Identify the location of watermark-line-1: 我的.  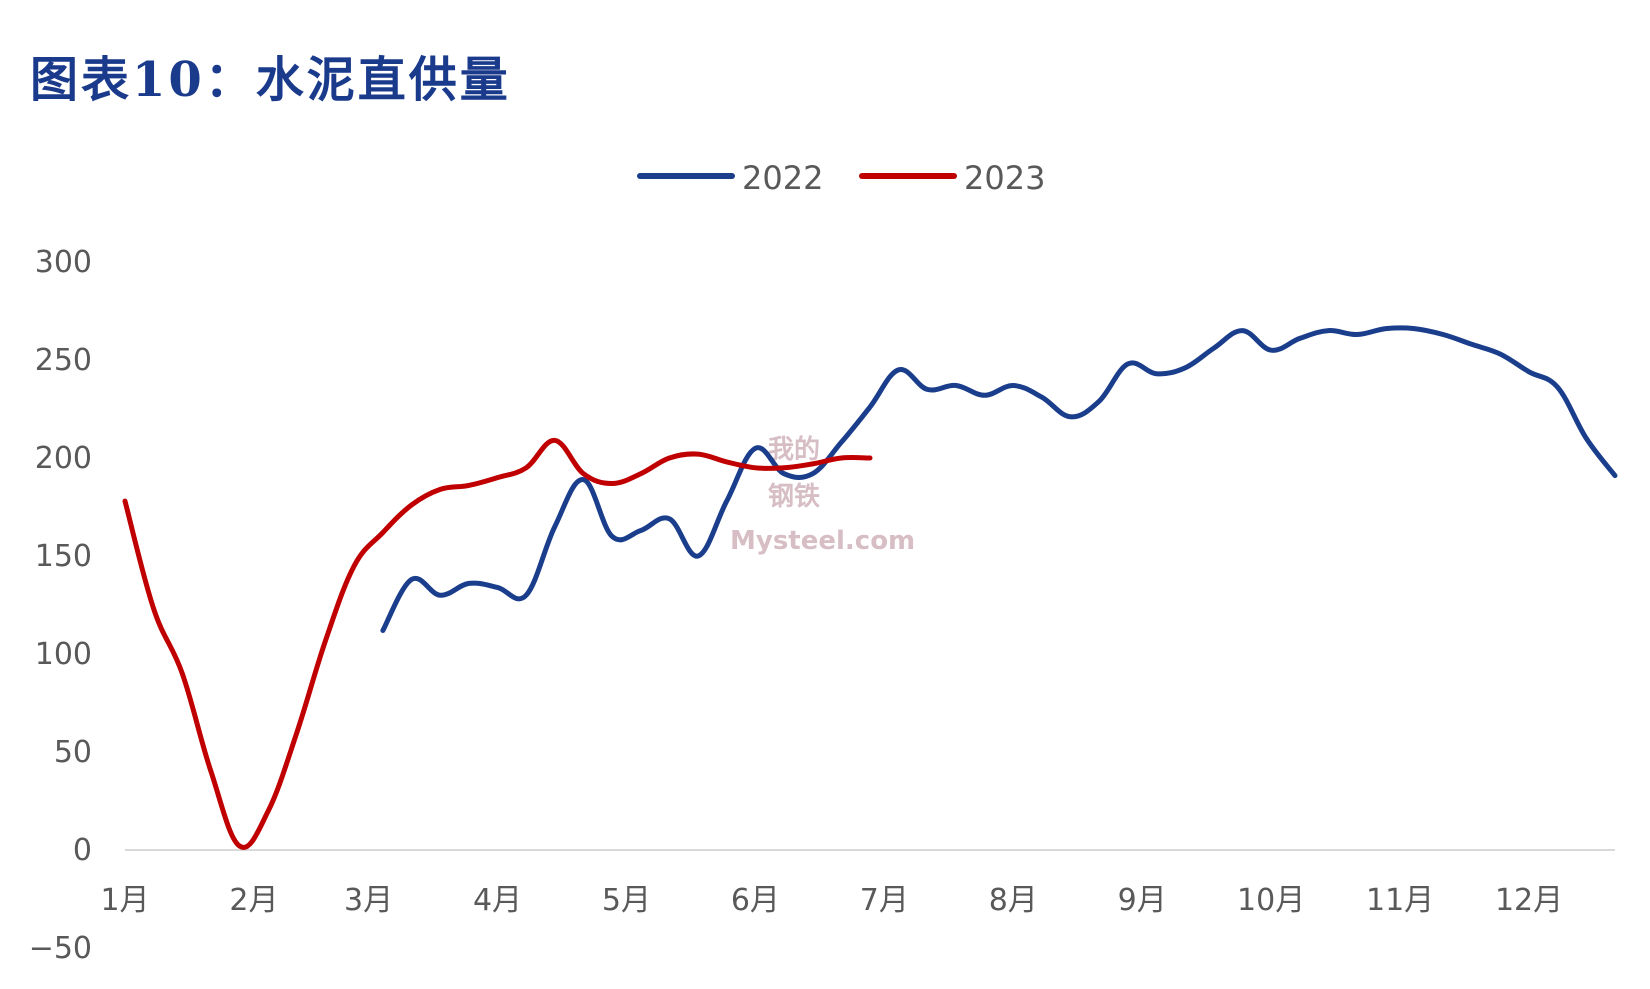
(794, 449).